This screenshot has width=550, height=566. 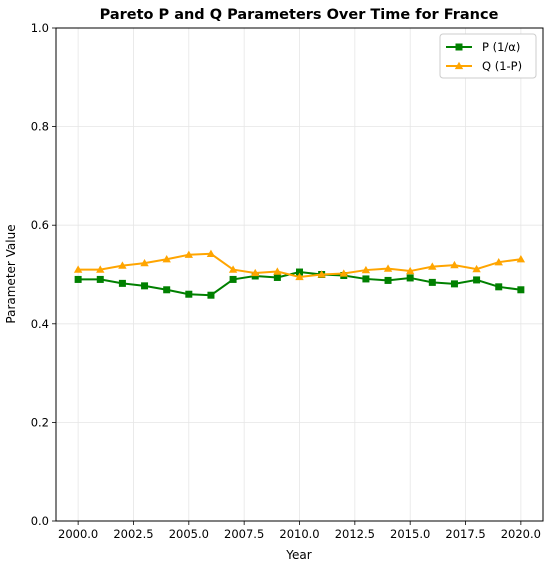 What do you see at coordinates (298, 555) in the screenshot?
I see `x-axis-label: Year` at bounding box center [298, 555].